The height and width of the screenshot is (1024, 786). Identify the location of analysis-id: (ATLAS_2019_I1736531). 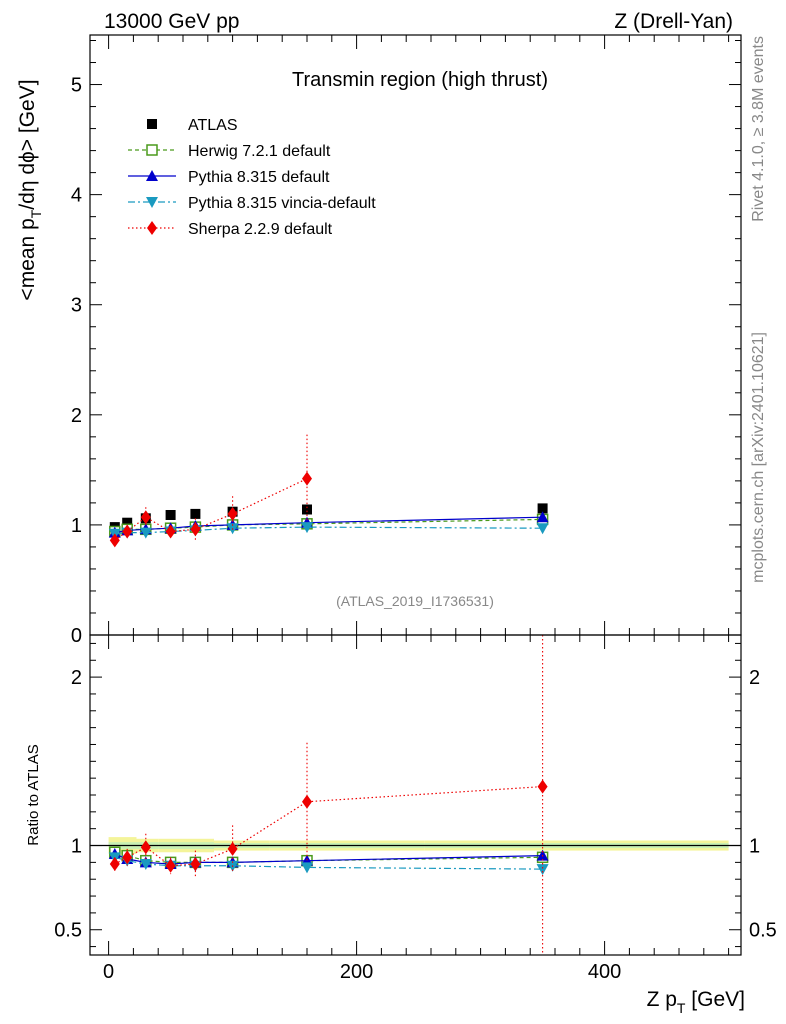
(415, 601).